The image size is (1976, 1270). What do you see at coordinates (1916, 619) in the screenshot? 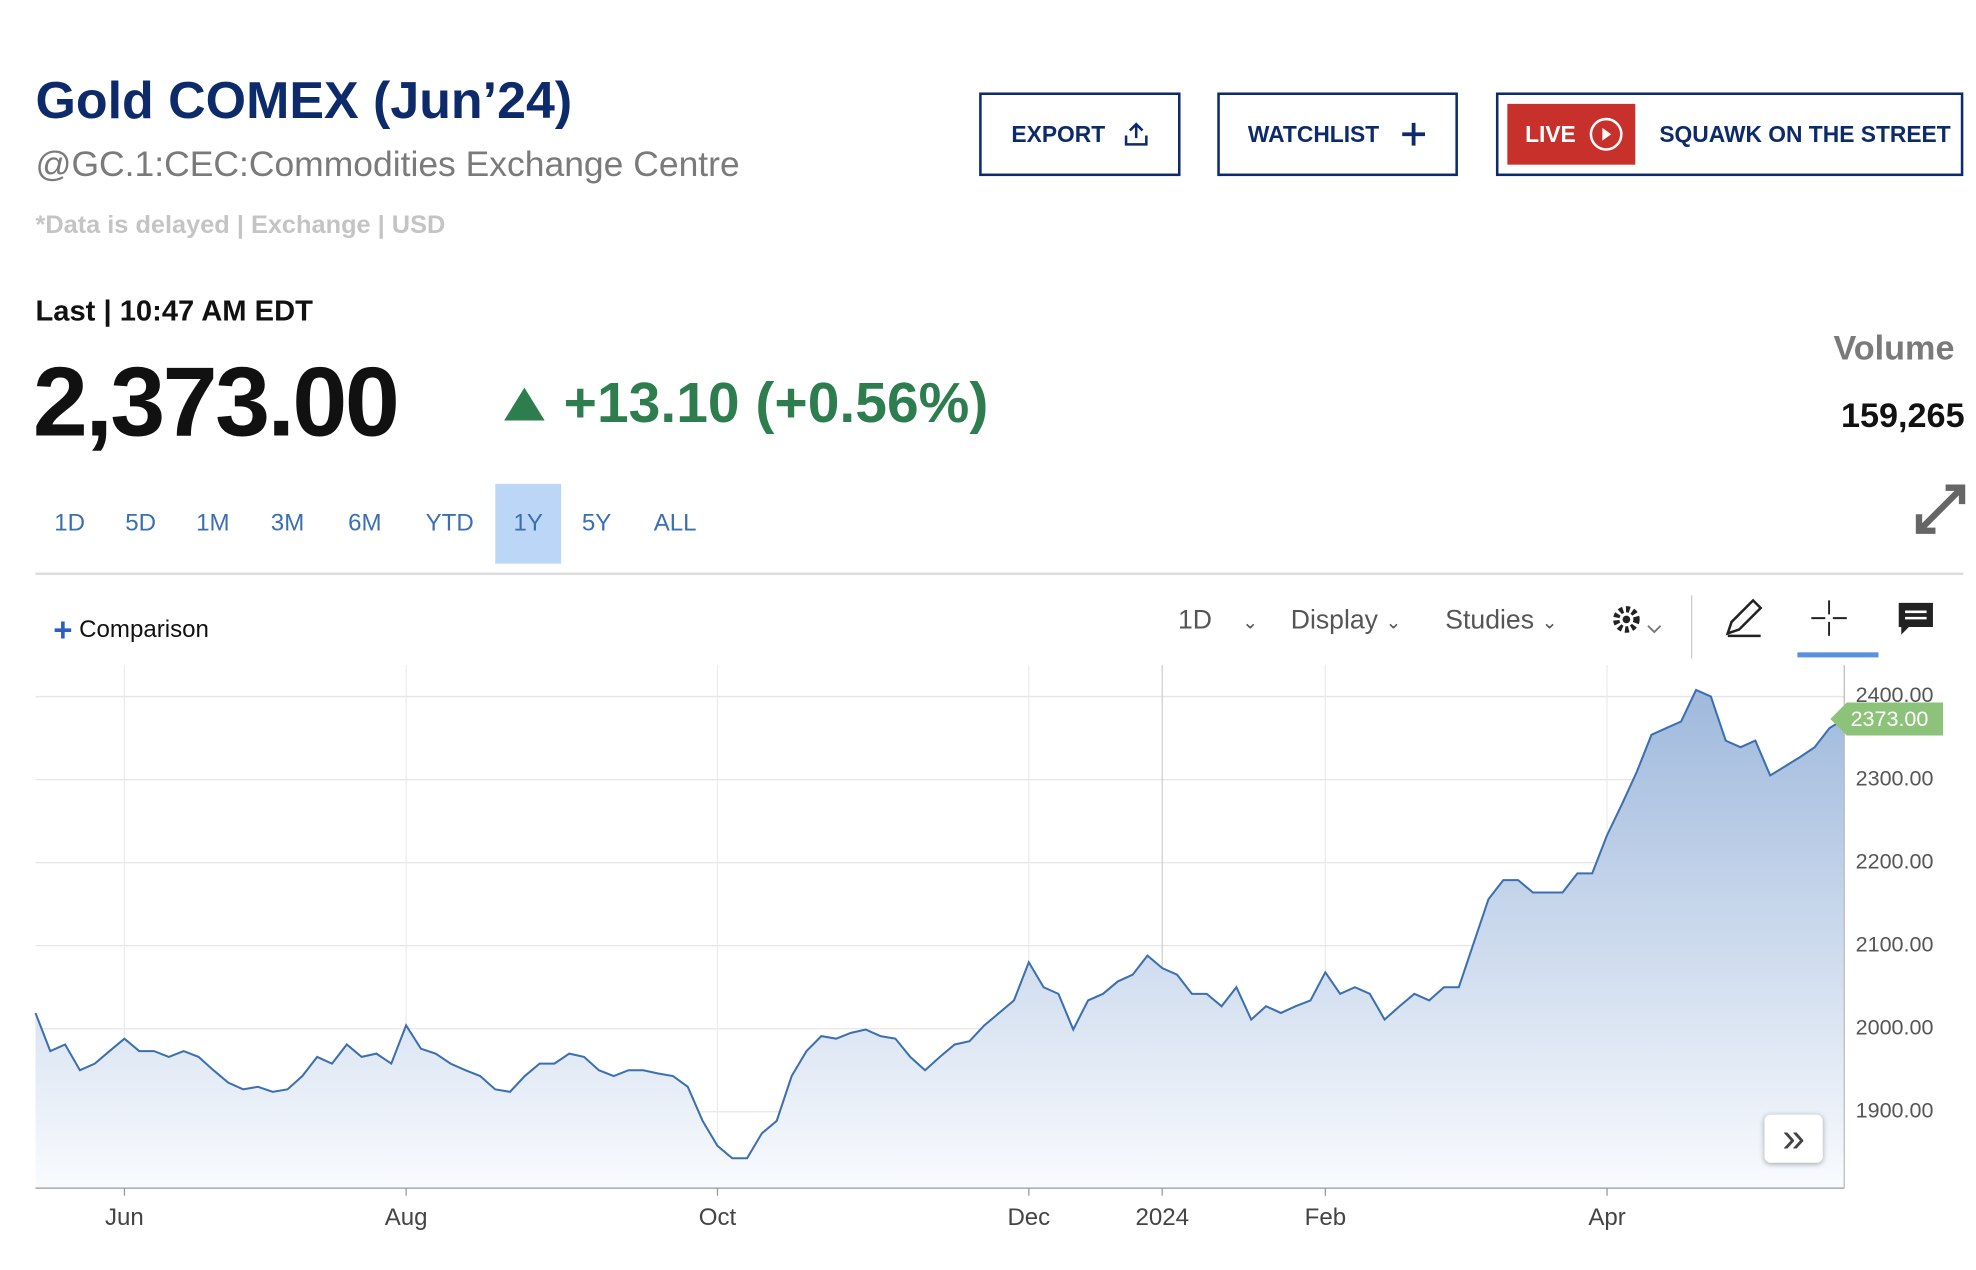
I see `comment-icon` at bounding box center [1916, 619].